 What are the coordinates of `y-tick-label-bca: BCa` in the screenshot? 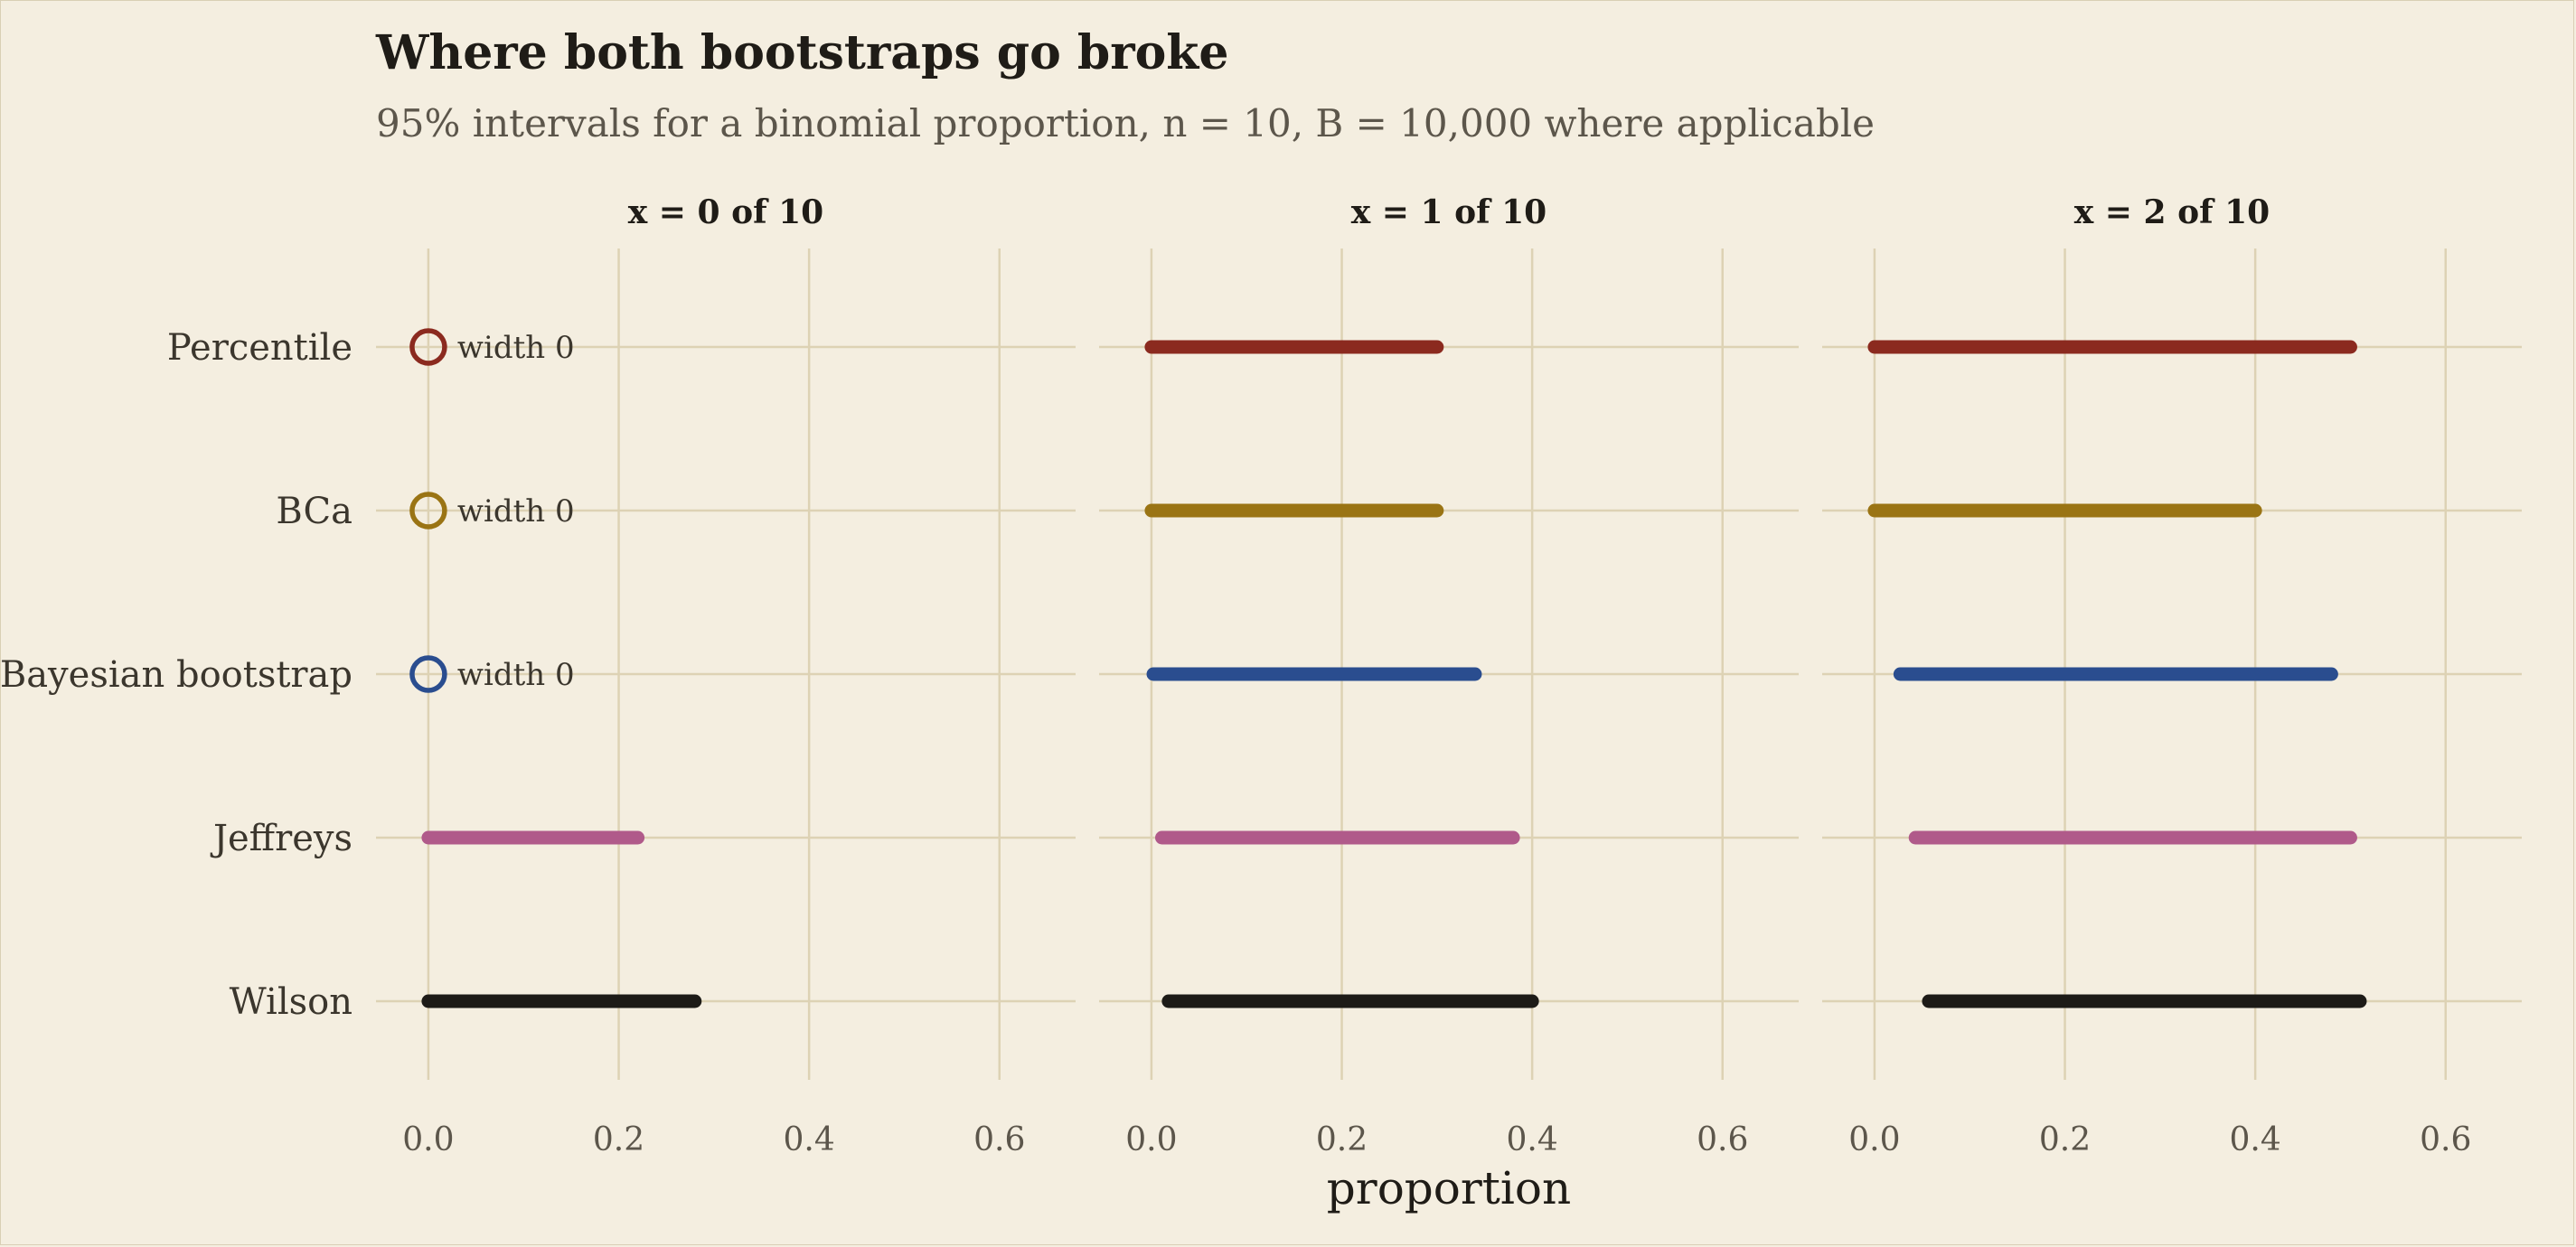 It's located at (315, 512).